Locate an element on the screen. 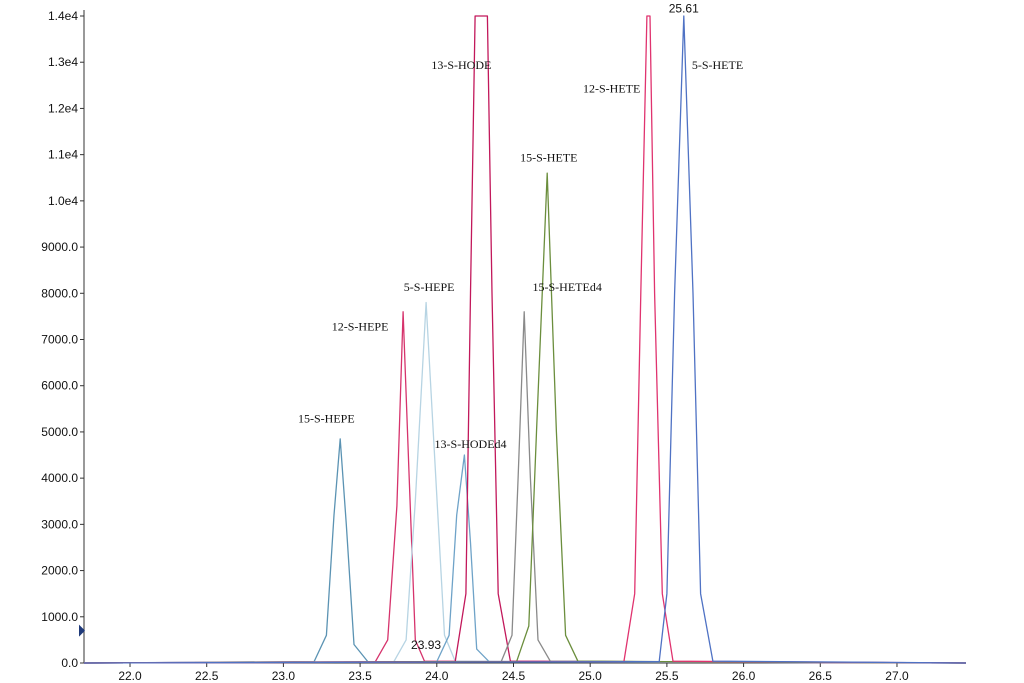 Image resolution: width=1024 pixels, height=683 pixels. apex-label: 25.61 is located at coordinates (684, 8).